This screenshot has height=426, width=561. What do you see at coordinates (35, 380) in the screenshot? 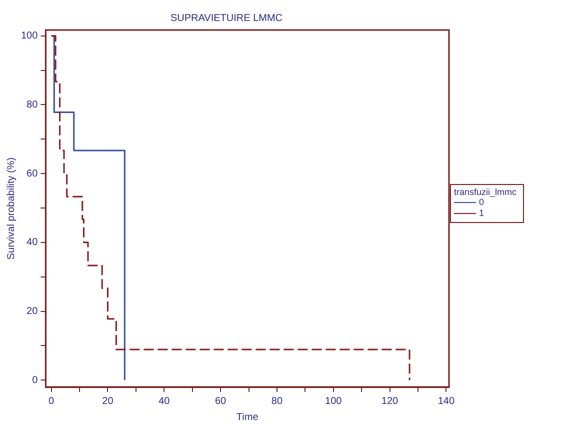
I see `y-tick-label: 0` at bounding box center [35, 380].